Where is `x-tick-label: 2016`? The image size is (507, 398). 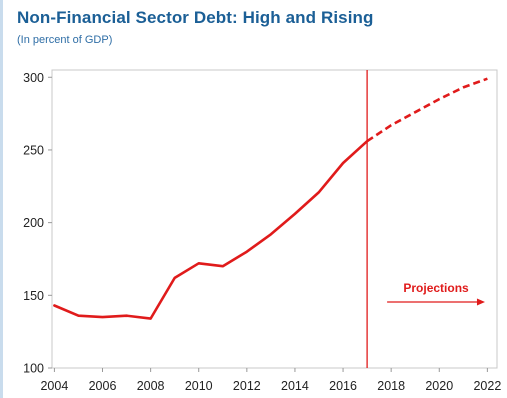 x-tick-label: 2016 is located at coordinates (343, 386).